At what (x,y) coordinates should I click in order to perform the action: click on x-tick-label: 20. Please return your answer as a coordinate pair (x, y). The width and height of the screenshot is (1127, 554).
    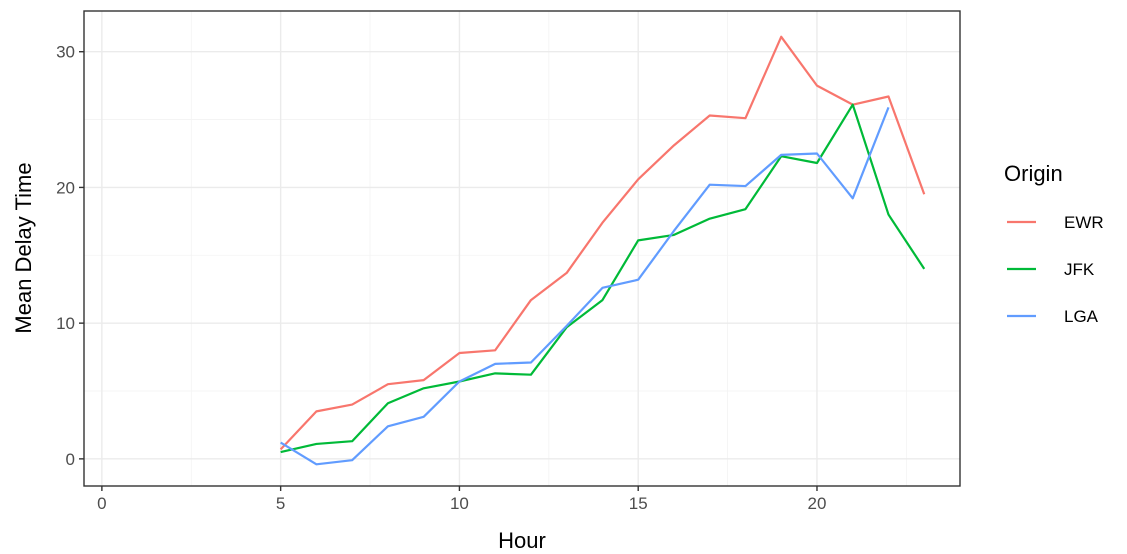
    Looking at the image, I should click on (817, 503).